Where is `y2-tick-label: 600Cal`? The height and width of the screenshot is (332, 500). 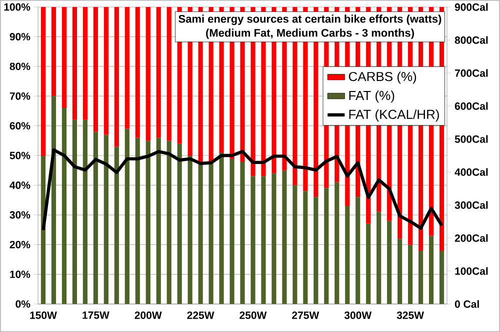 y2-tick-label: 600Cal is located at coordinates (471, 106).